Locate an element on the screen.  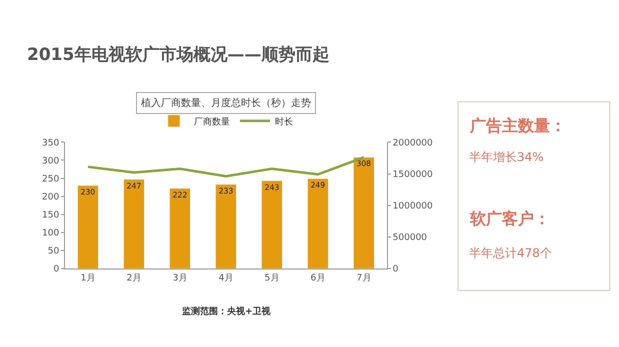
y2-tick-label: 500000 is located at coordinates (410, 238).